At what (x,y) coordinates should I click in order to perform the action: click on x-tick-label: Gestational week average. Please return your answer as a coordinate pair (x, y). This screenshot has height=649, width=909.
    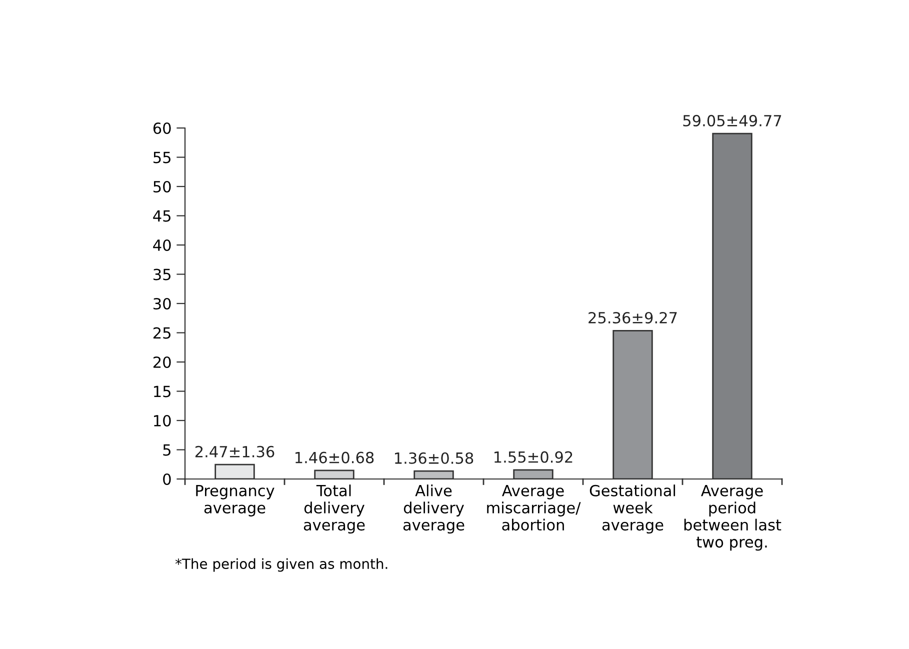
    Looking at the image, I should click on (633, 509).